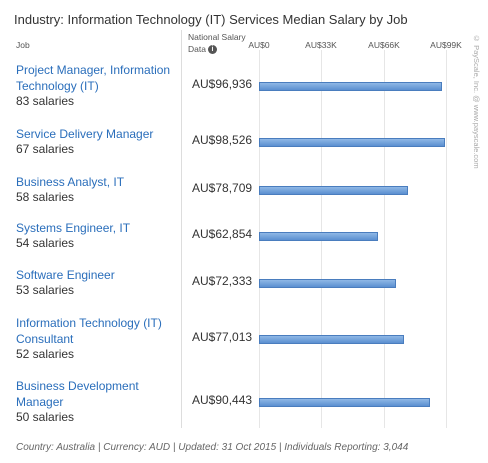  Describe the element at coordinates (197, 49) in the screenshot. I see `national-salary-header-line2-text: Data` at that location.